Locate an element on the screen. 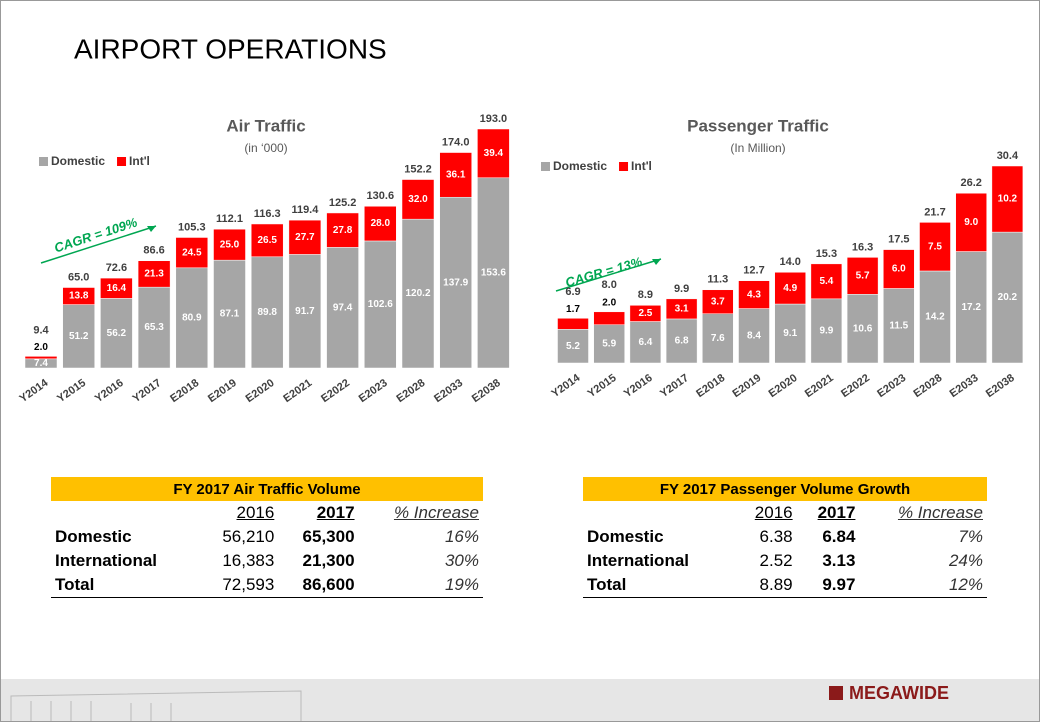  x-tick-label: E2018 is located at coordinates (710, 386).